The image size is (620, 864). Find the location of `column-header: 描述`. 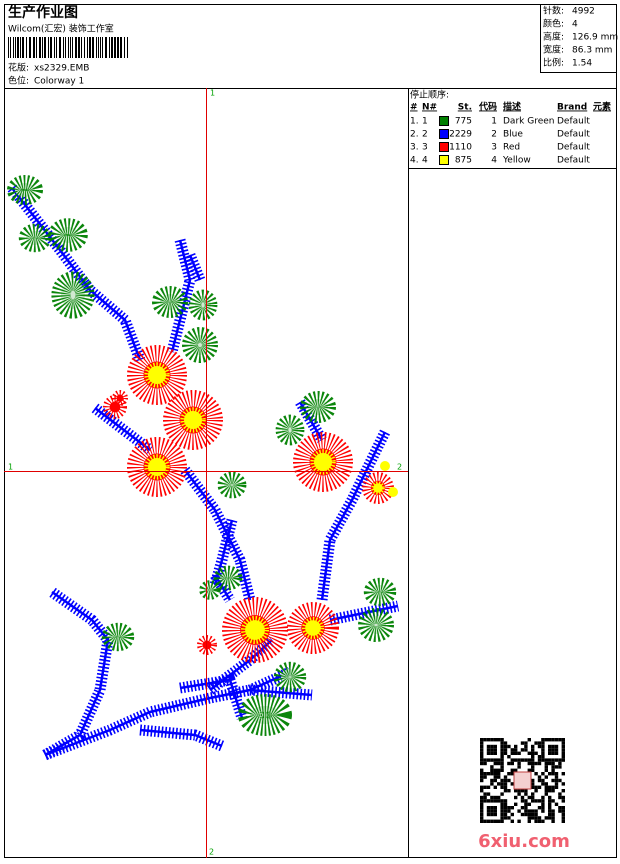

column-header: 描述 is located at coordinates (512, 107).